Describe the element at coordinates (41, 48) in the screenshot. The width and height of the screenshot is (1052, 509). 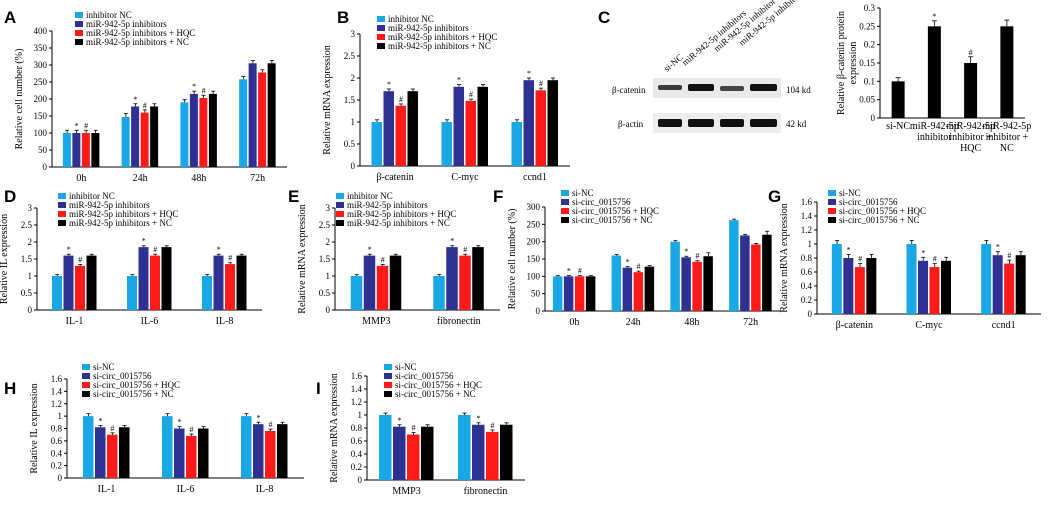
I see `y-tick-label: 350` at that location.